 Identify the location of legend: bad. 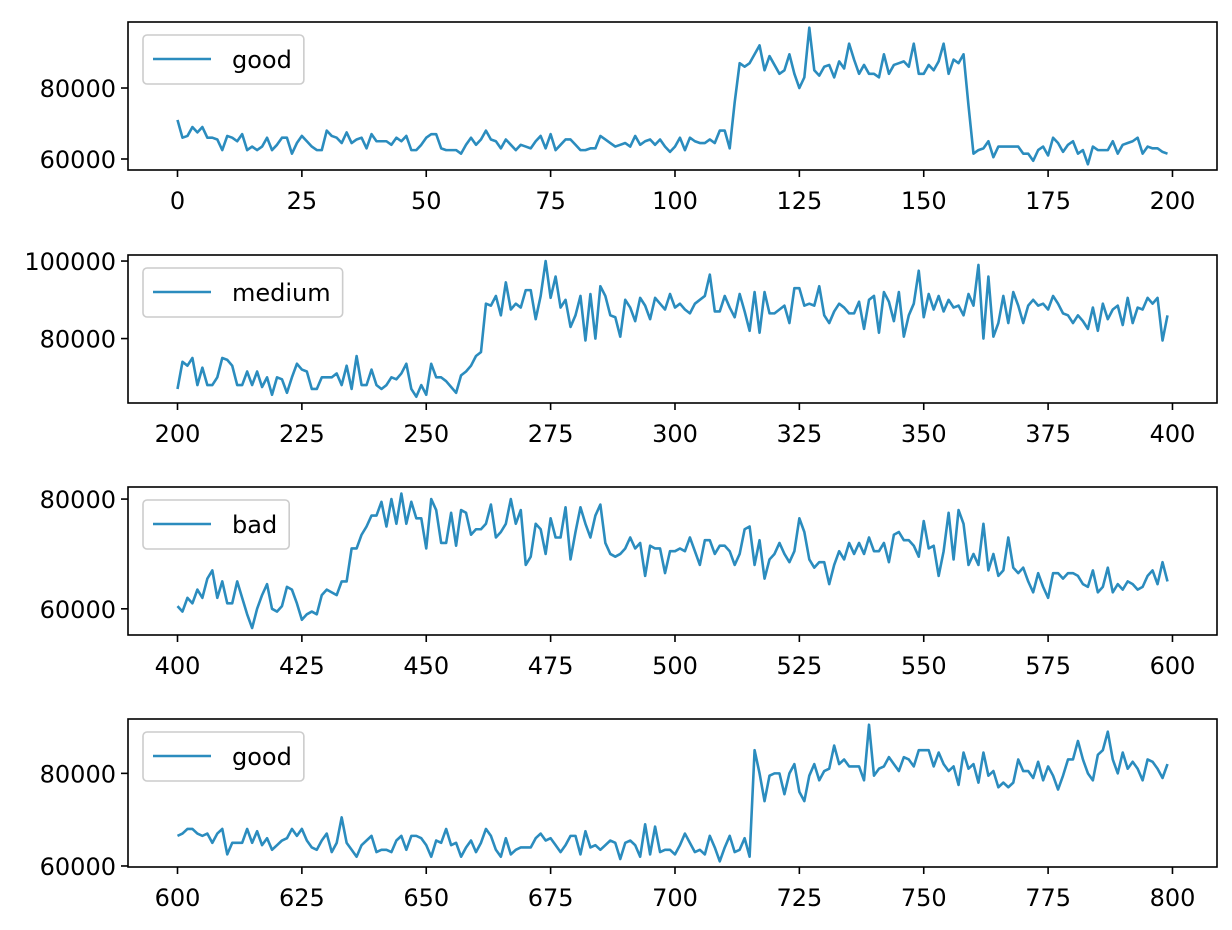
(216, 524).